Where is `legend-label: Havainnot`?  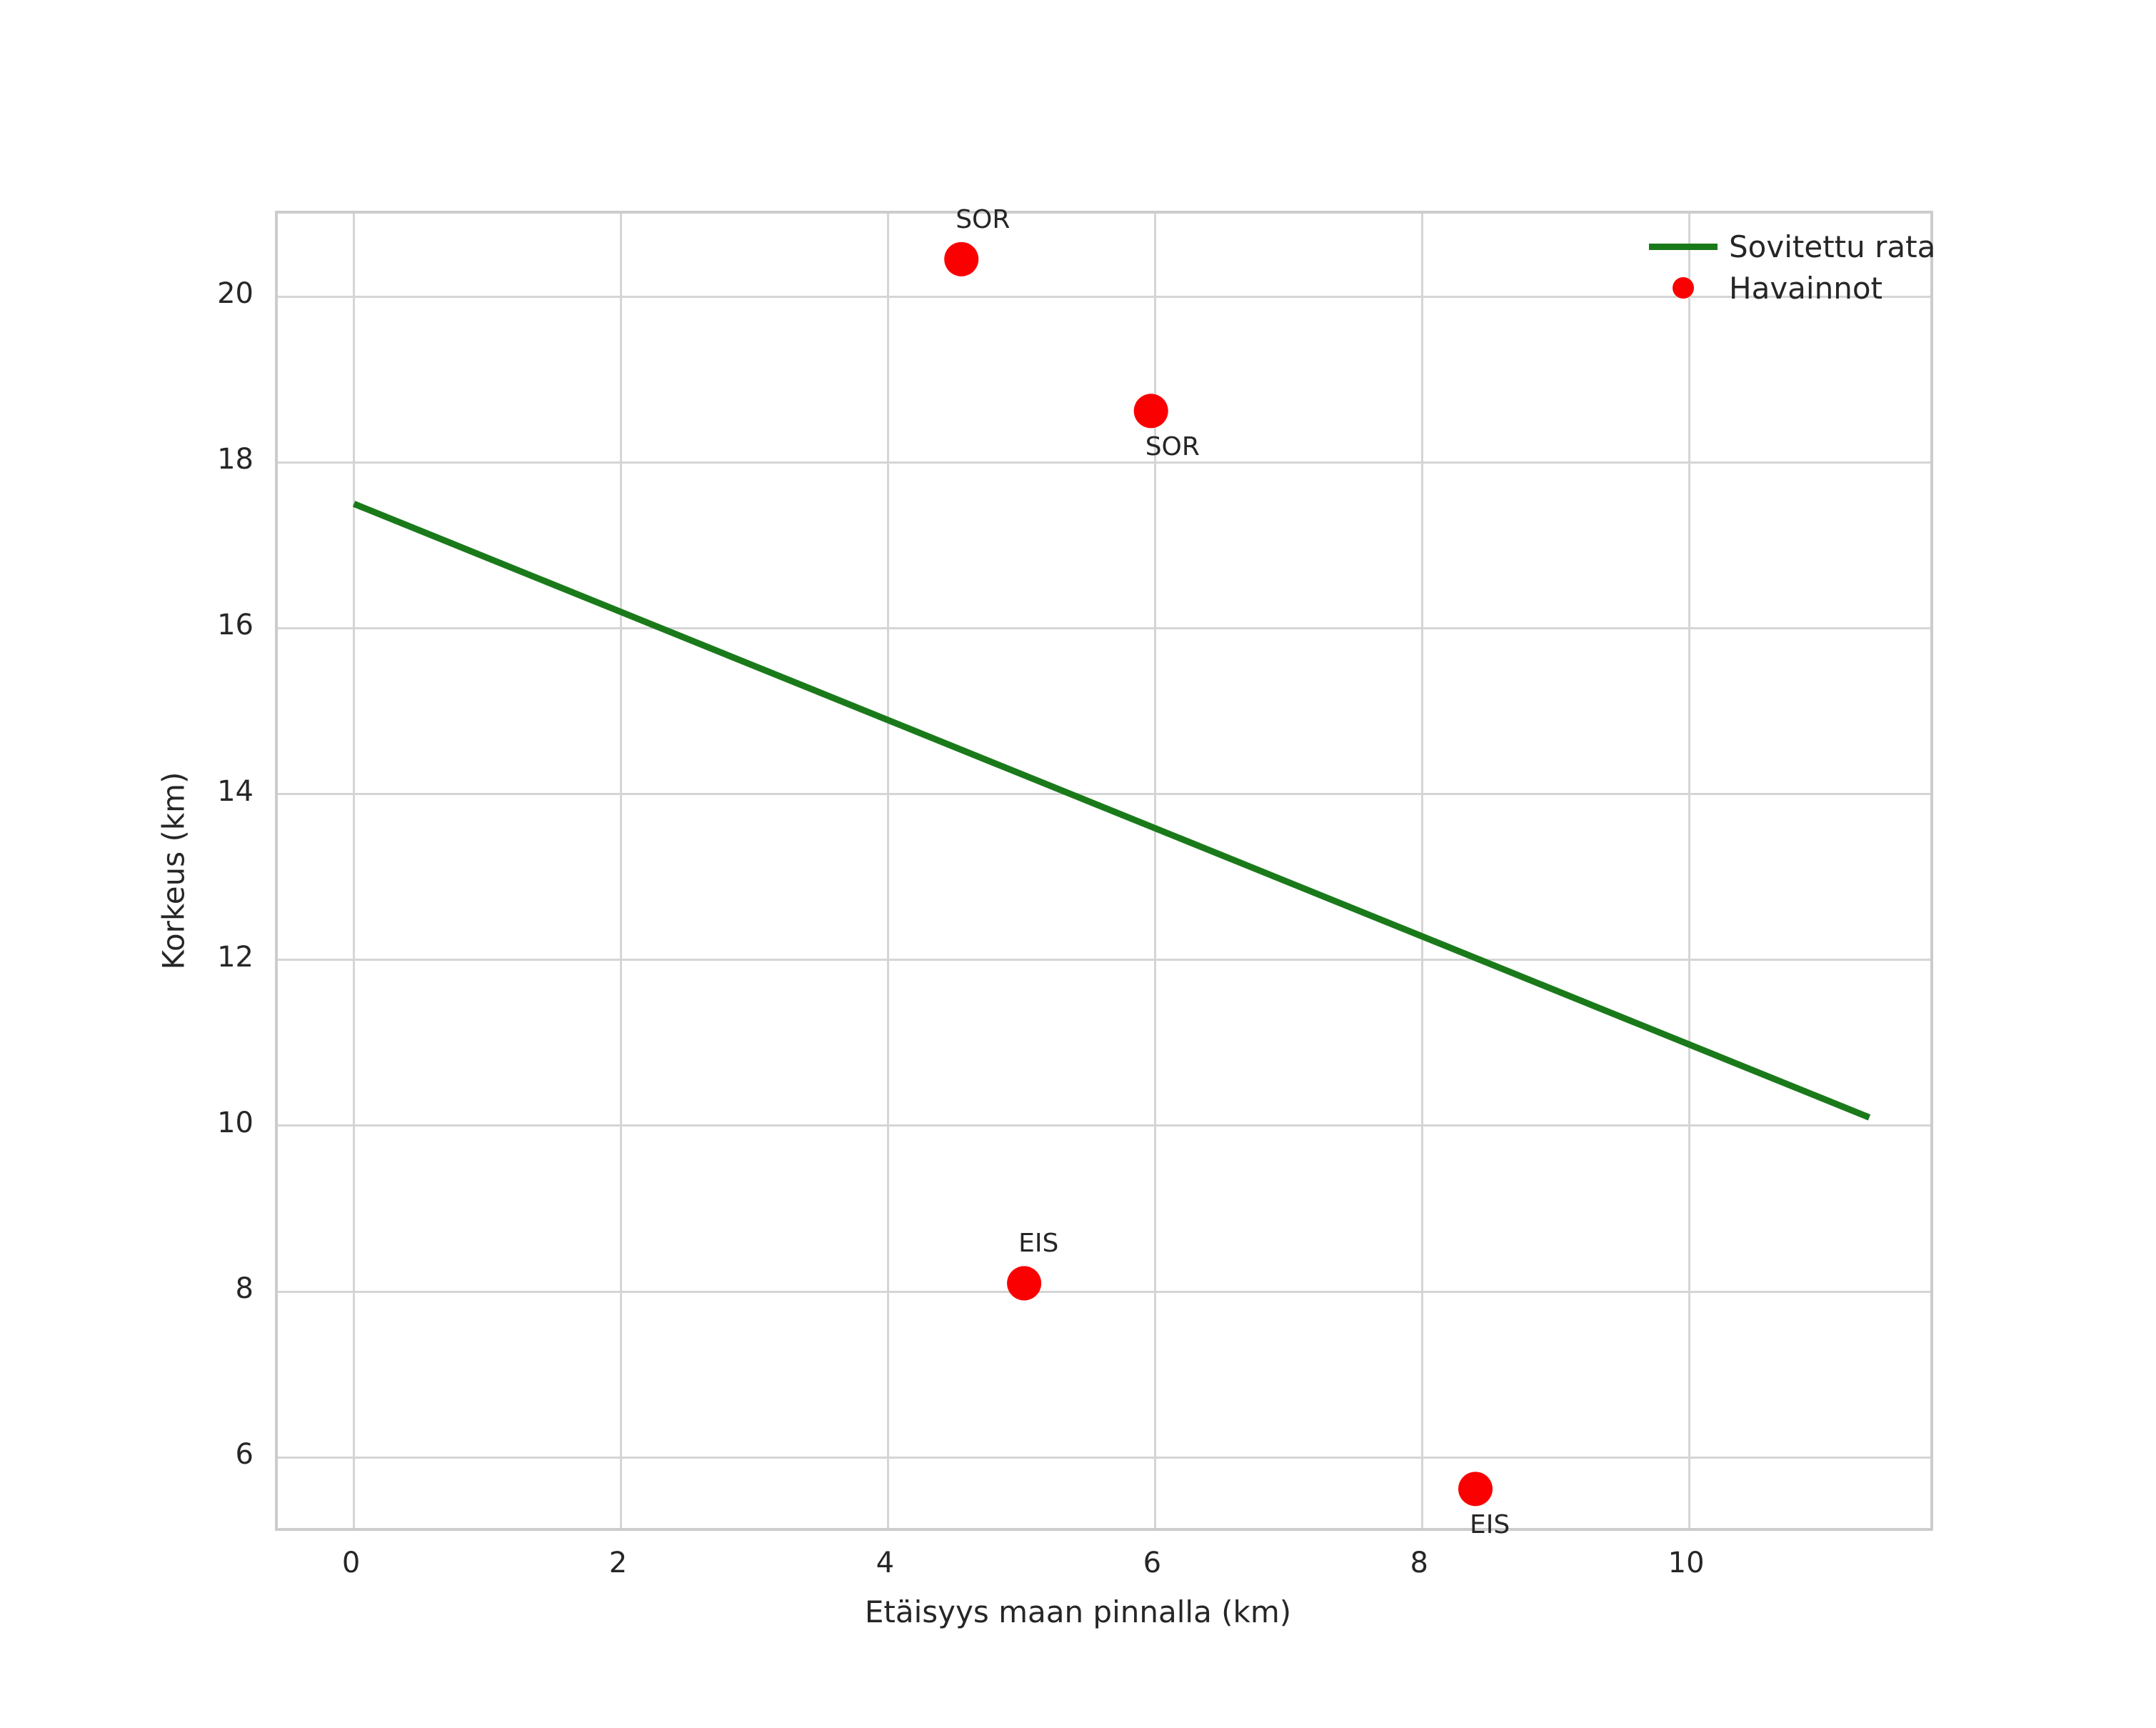
legend-label: Havainnot is located at coordinates (1806, 288).